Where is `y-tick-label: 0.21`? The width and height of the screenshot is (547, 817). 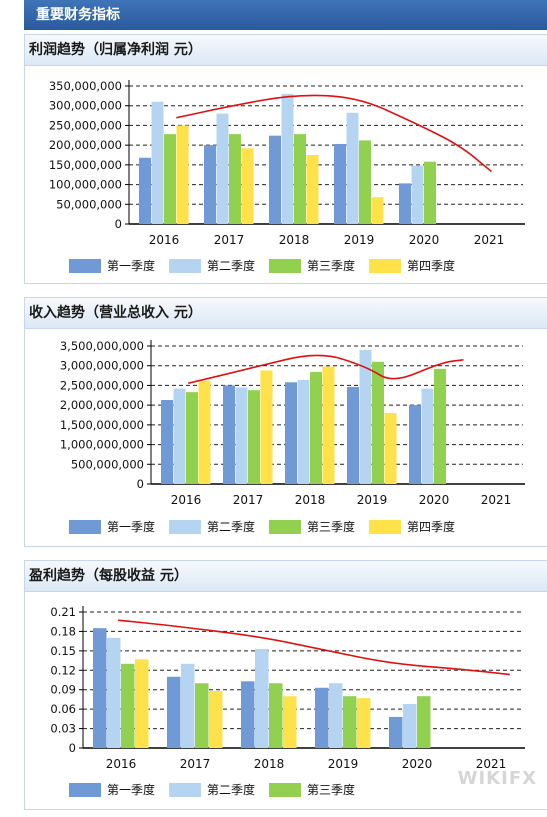
y-tick-label: 0.21 is located at coordinates (63, 612).